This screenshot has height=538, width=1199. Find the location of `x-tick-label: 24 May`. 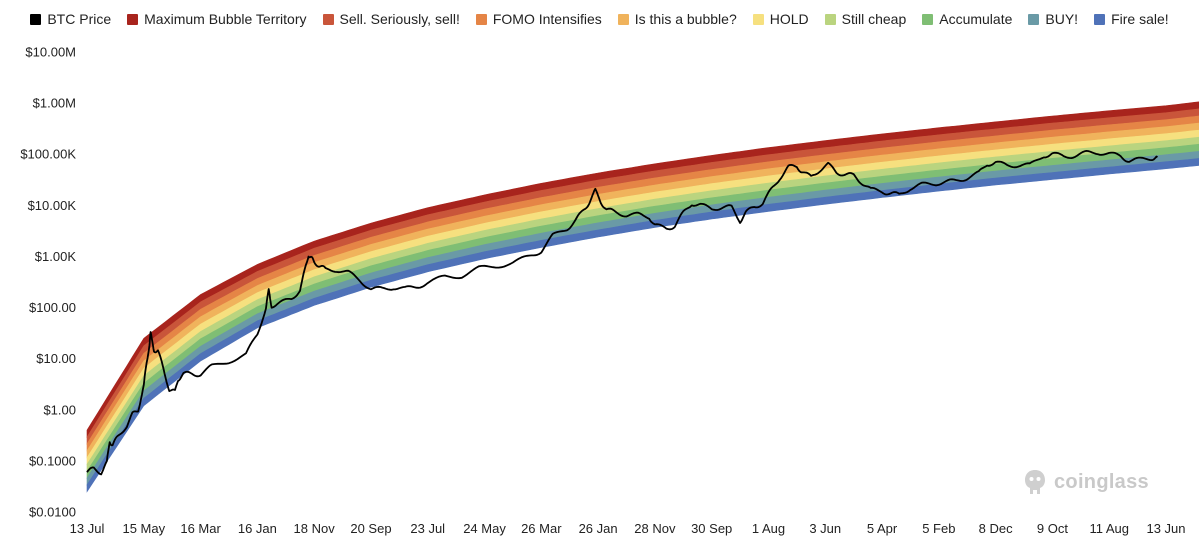

x-tick-label: 24 May is located at coordinates (484, 528).